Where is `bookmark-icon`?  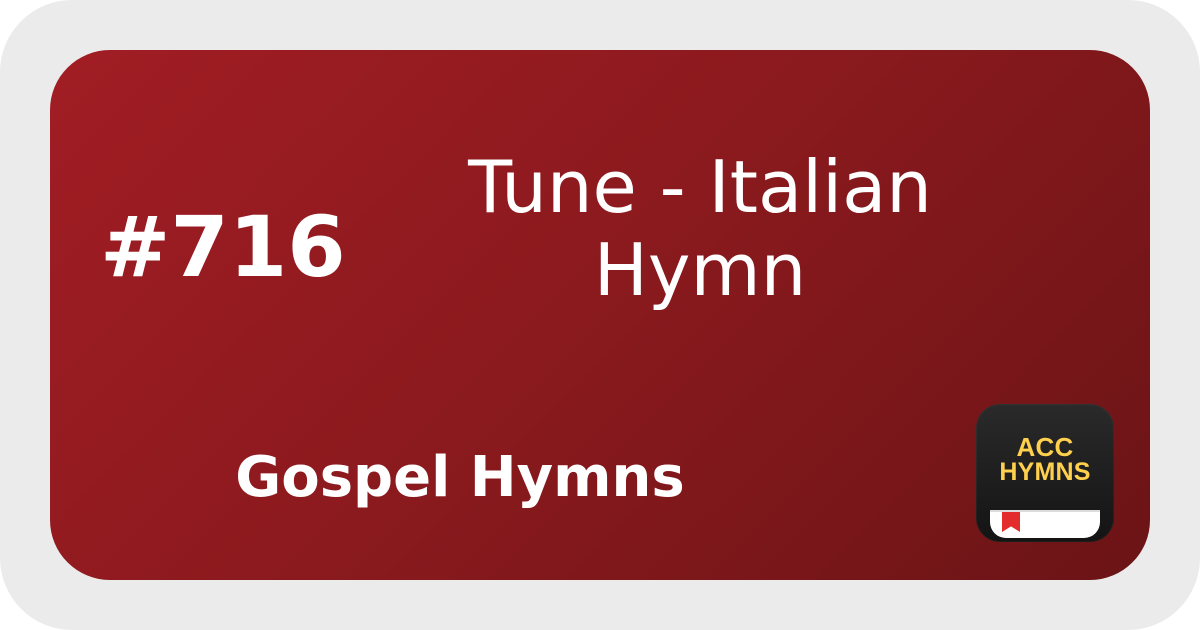 bookmark-icon is located at coordinates (1011, 522).